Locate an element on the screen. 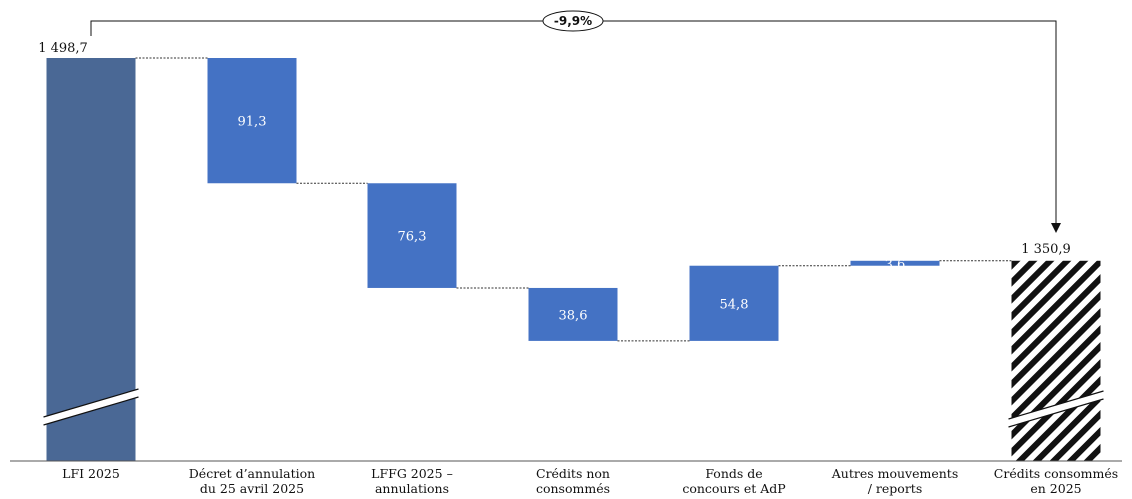  category-label-4-line-2: consommés is located at coordinates (573, 488).